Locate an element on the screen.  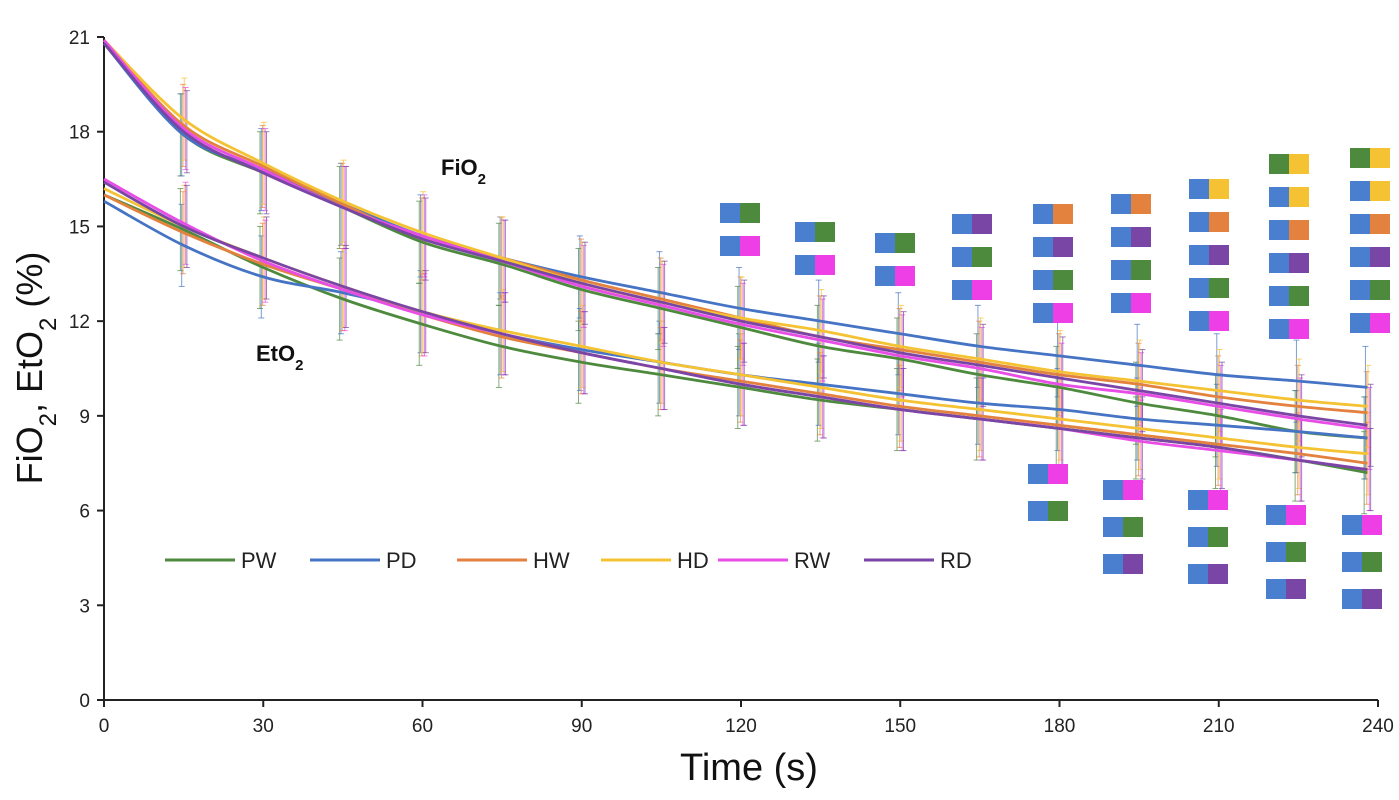
y-tick-label: 3 is located at coordinates (84, 606).